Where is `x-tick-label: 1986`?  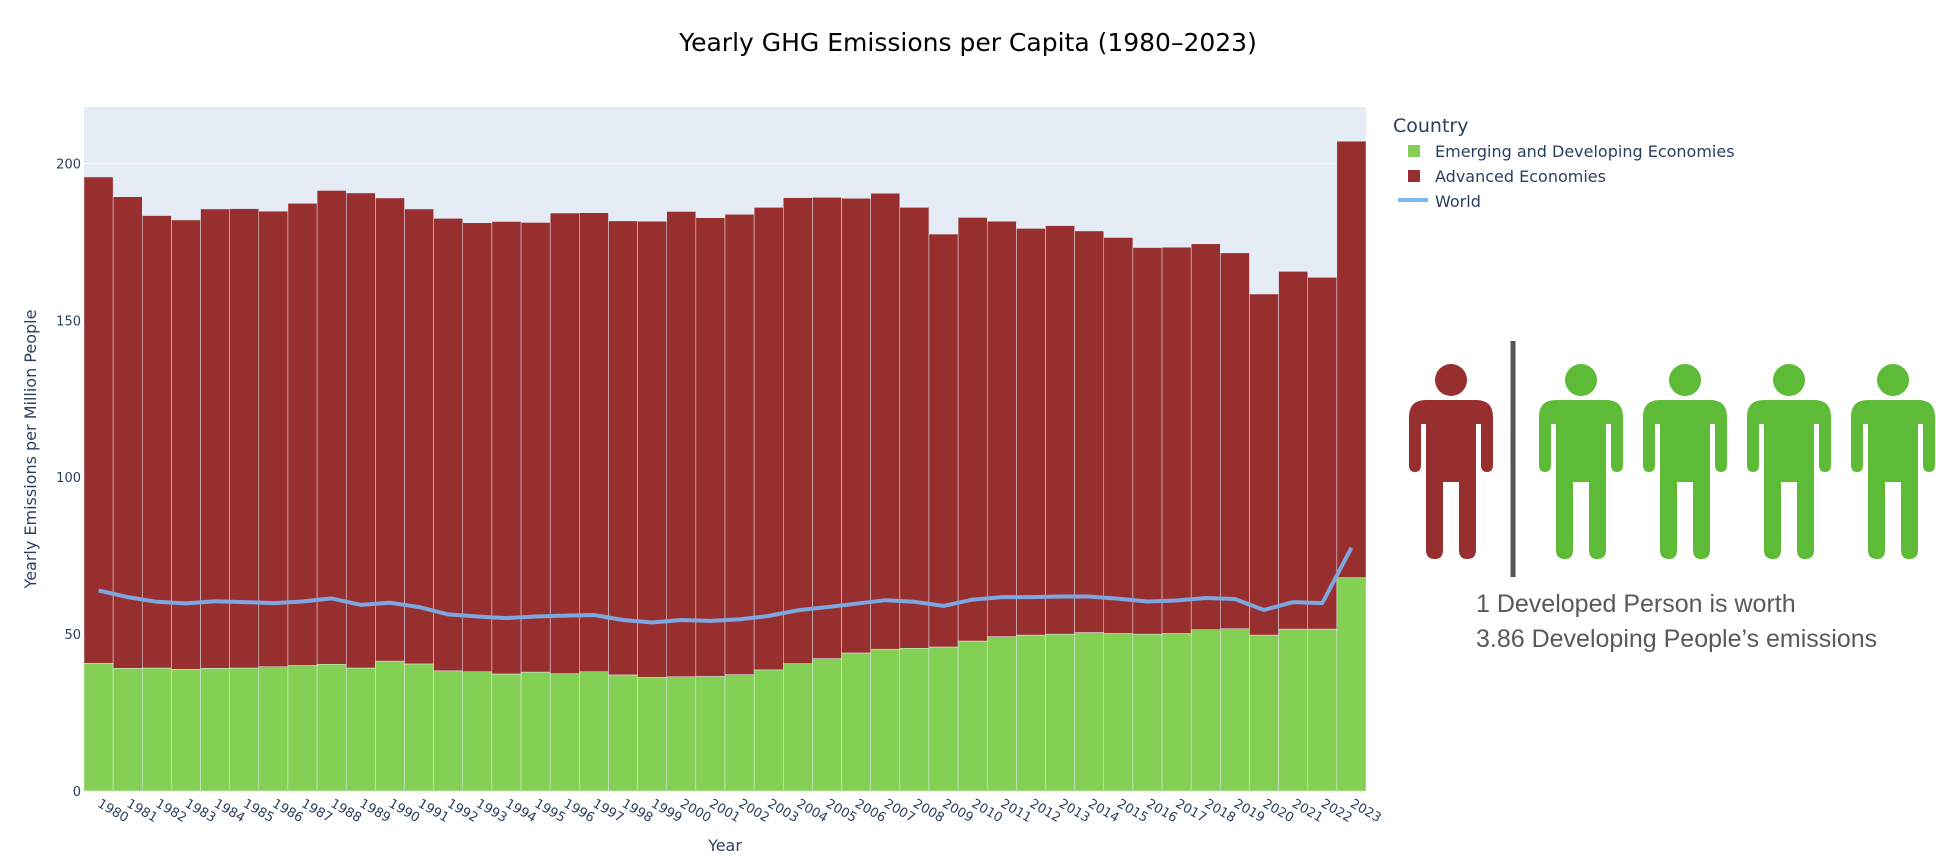
x-tick-label: 1986 is located at coordinates (287, 811).